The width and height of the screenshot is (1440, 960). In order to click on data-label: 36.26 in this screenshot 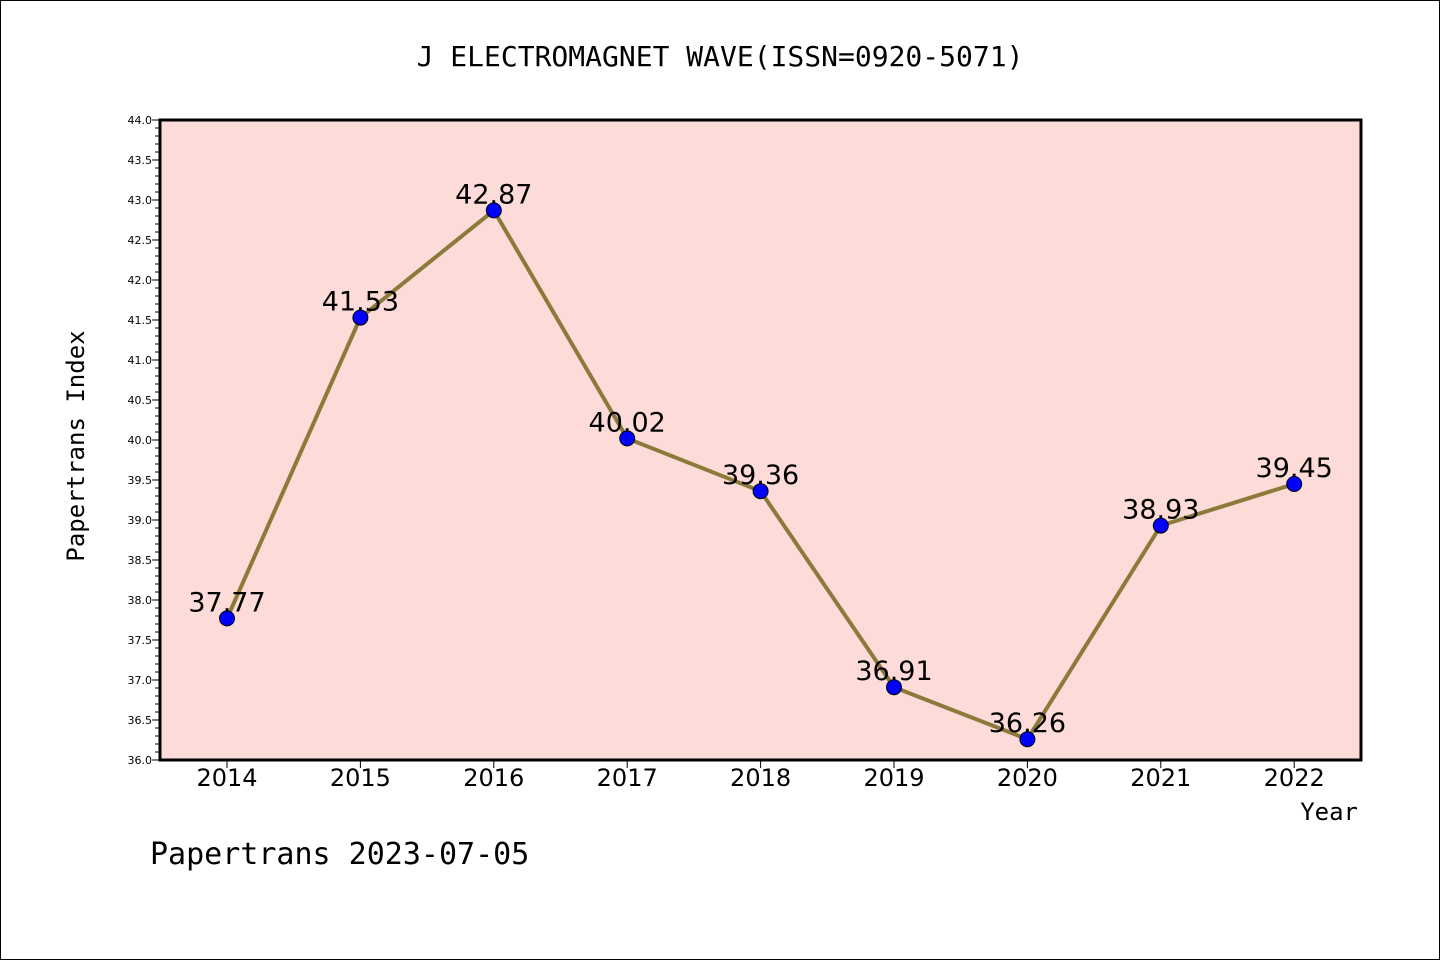, I will do `click(1027, 723)`.